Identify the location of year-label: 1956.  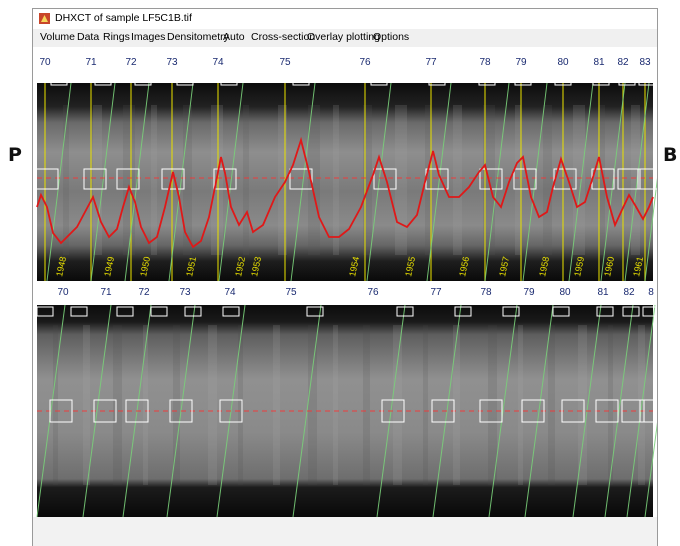
(464, 267).